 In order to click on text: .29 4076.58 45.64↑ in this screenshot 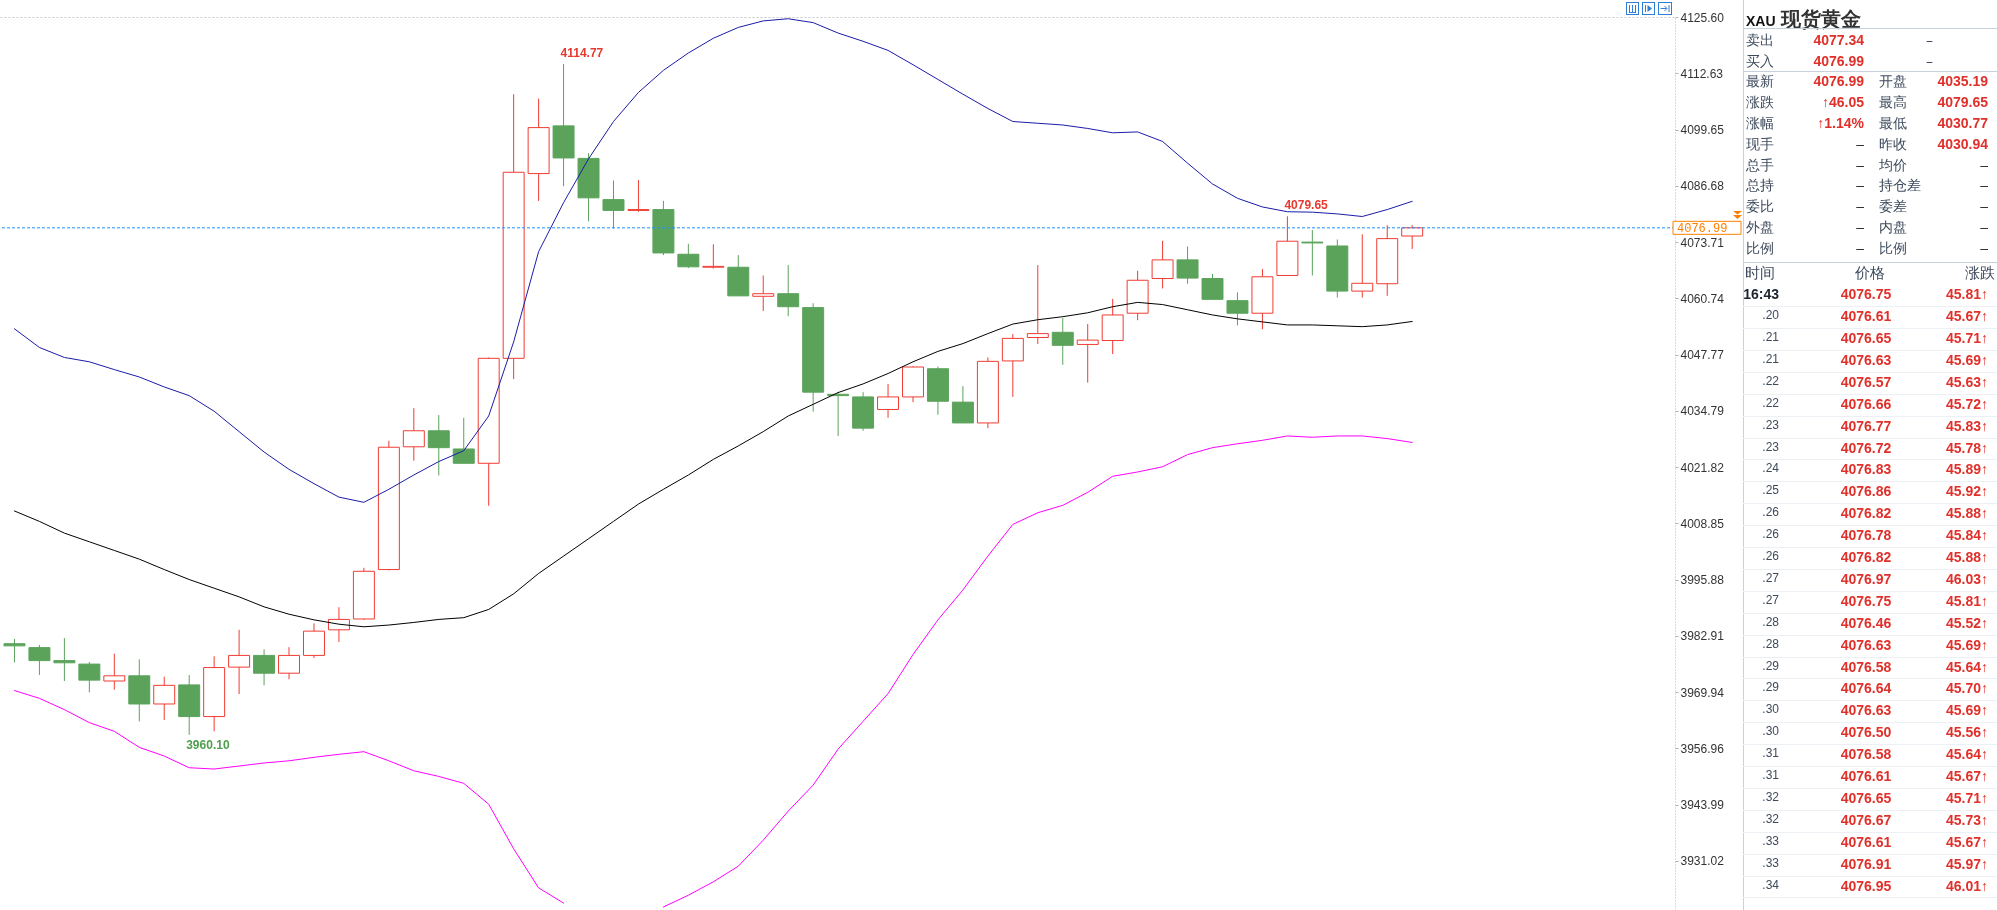, I will do `click(1875, 666)`.